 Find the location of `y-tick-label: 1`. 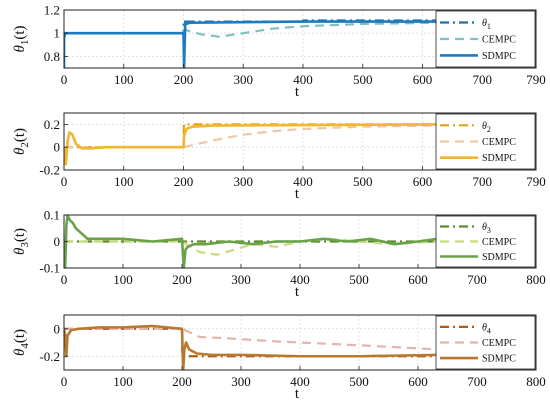

y-tick-label: 1 is located at coordinates (57, 33).